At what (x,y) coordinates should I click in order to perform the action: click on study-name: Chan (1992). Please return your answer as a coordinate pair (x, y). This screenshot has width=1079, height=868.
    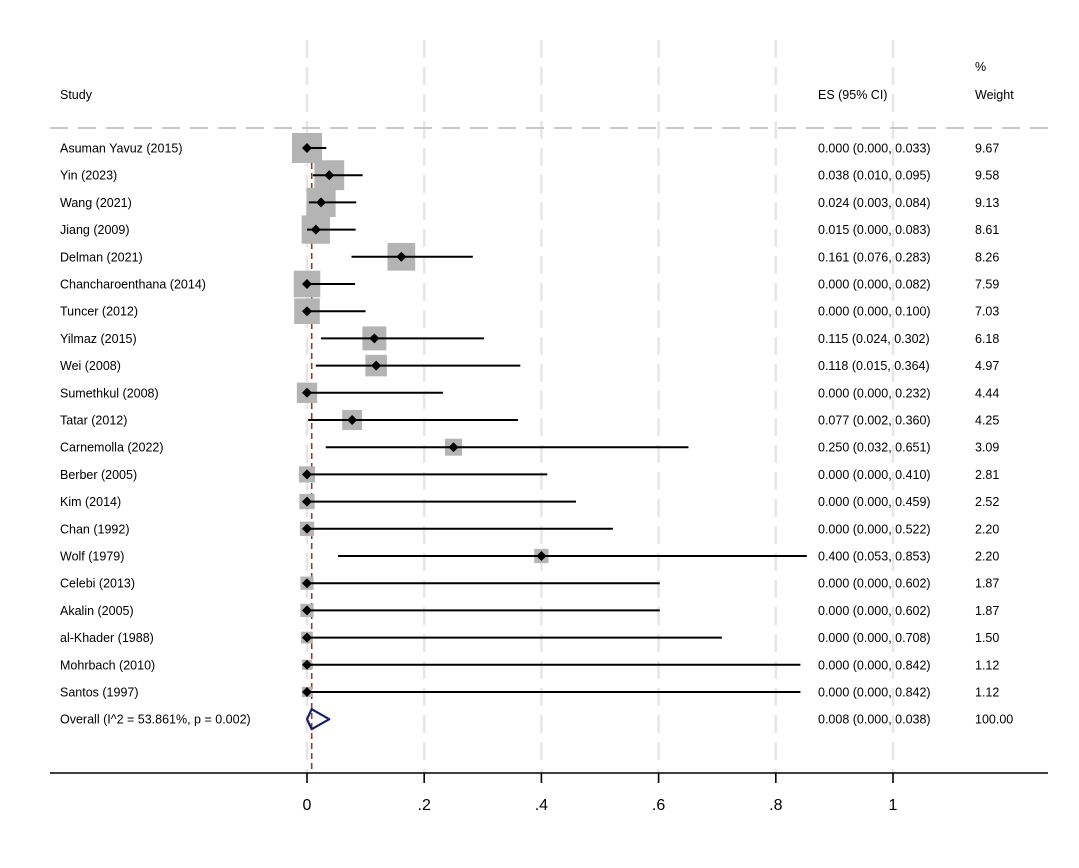
    Looking at the image, I should click on (95, 529).